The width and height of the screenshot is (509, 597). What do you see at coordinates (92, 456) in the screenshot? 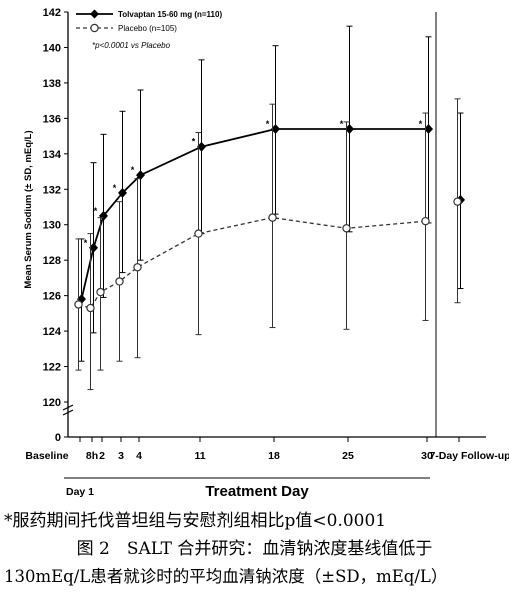
I see `x-tick-label: 8h` at bounding box center [92, 456].